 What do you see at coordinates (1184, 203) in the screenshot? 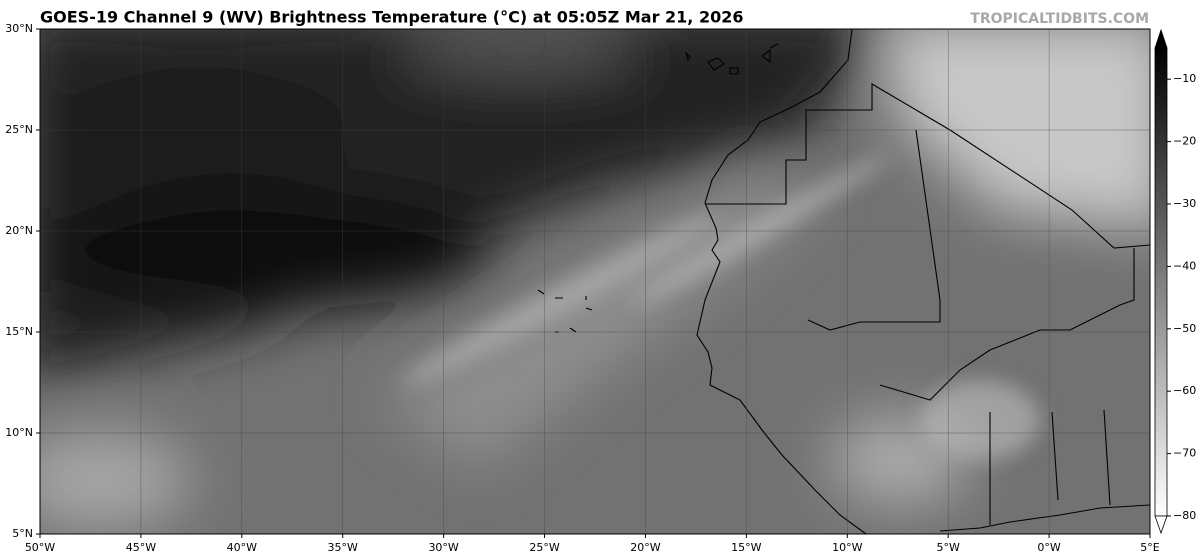
I see `colorbar-tick-label: −30` at bounding box center [1184, 203].